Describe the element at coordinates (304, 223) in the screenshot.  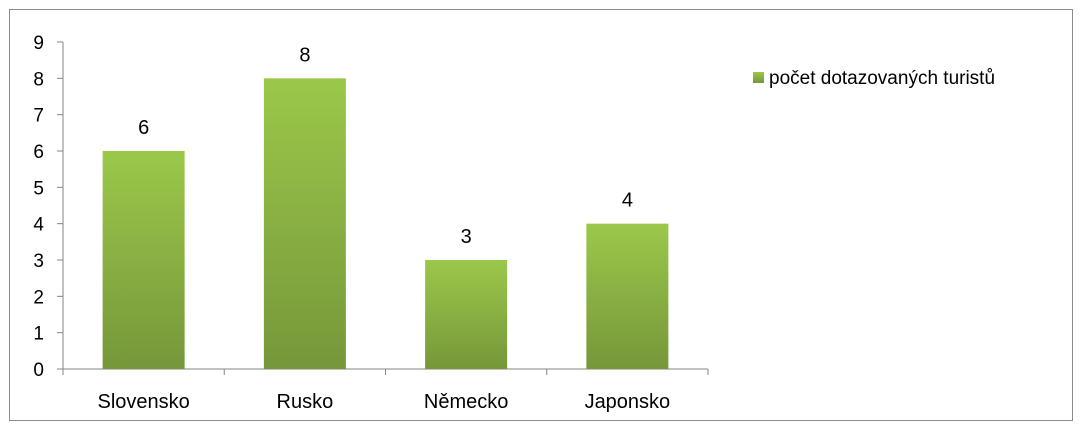
I see `bar-rusko` at that location.